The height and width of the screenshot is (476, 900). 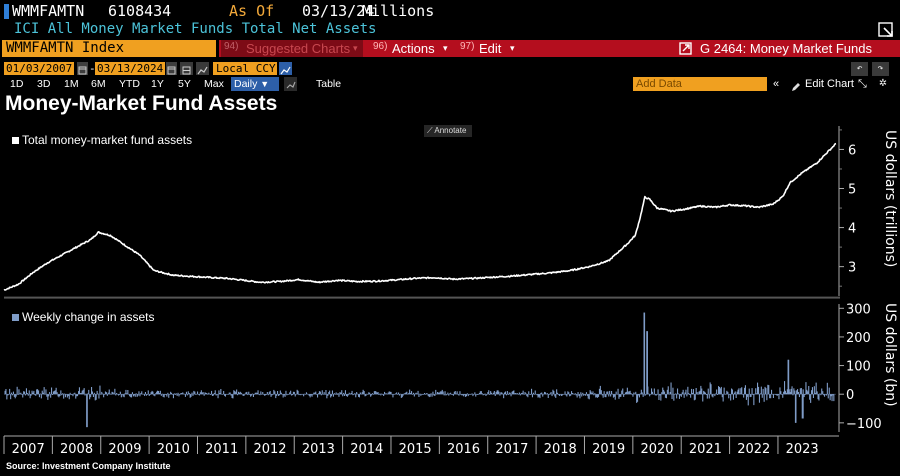 What do you see at coordinates (157, 84) in the screenshot?
I see `period-1y: 1Y` at bounding box center [157, 84].